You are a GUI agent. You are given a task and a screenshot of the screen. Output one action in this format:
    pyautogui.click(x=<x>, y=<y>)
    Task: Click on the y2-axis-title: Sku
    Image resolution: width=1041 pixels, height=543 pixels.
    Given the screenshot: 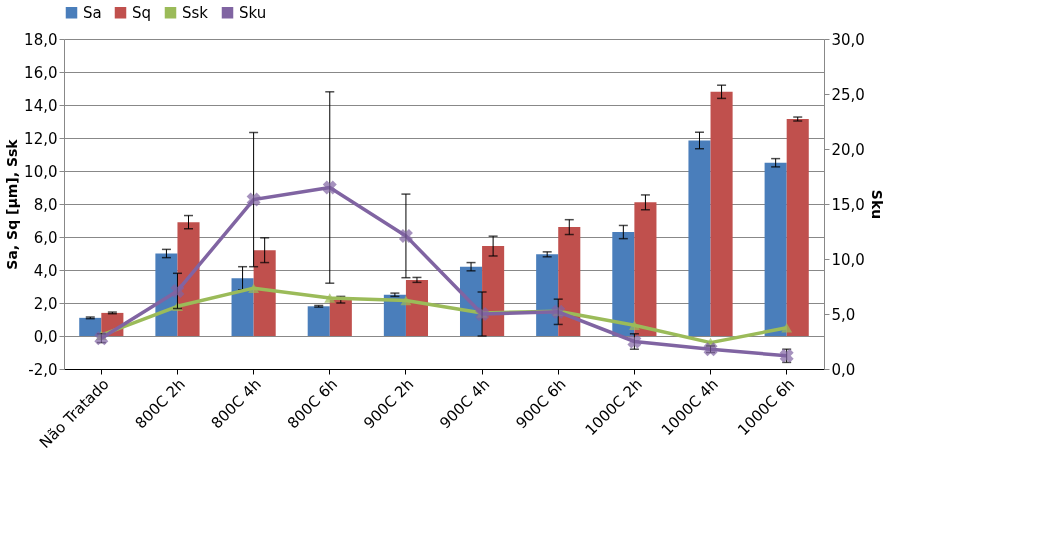 What is the action you would take?
    pyautogui.click(x=876, y=204)
    